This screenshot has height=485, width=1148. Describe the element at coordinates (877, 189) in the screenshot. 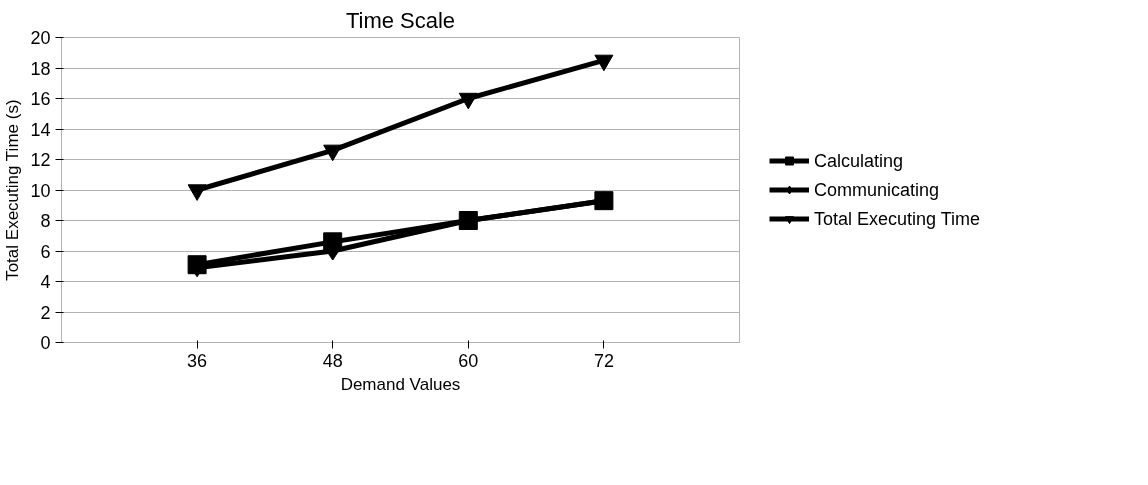

I see `legend-label: Communicating` at that location.